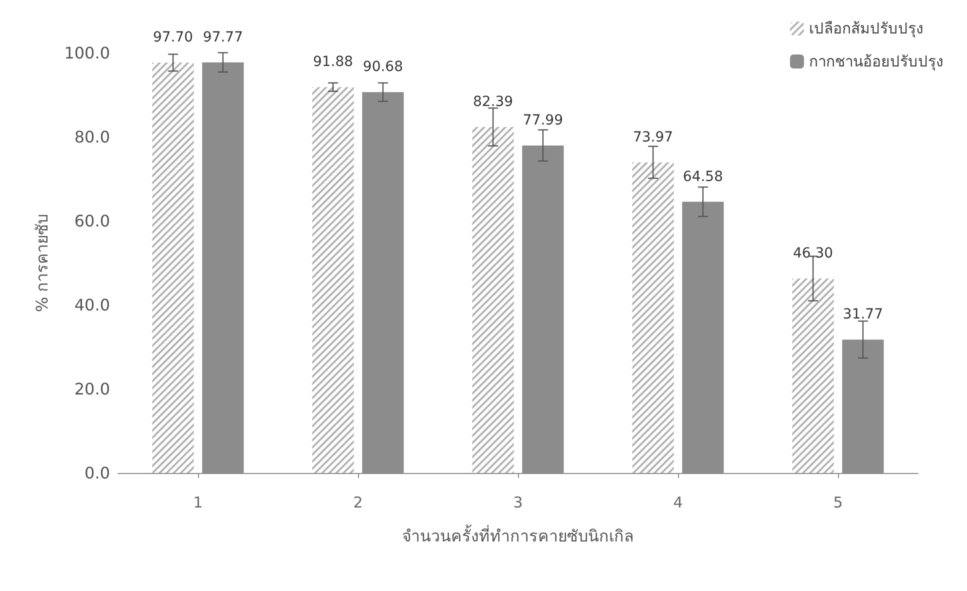 The height and width of the screenshot is (591, 967). Describe the element at coordinates (97, 473) in the screenshot. I see `y-tick-label: 0.0` at that location.